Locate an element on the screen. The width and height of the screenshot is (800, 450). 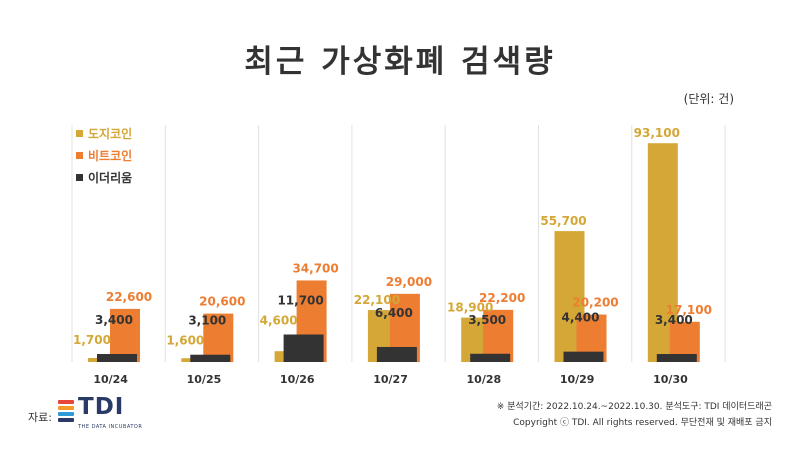
legend-item-ethereum: 이더리움 is located at coordinates (104, 177).